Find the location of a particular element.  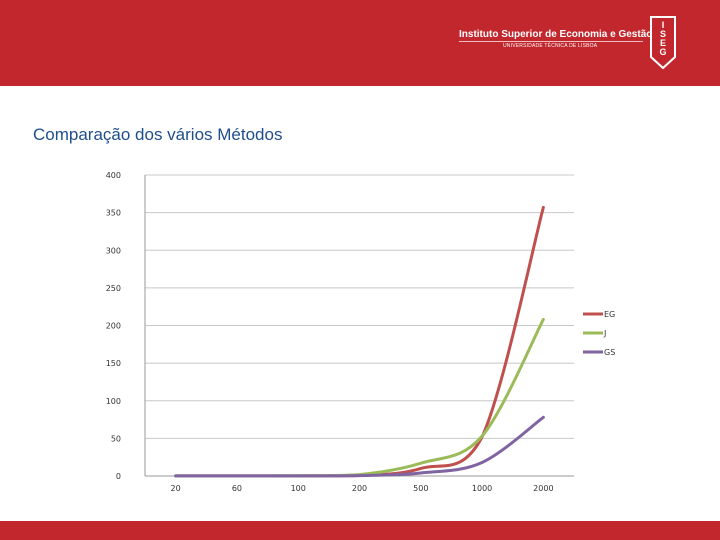

university-name: UNIVERSIDADE TÉCNICA DE LISBOA is located at coordinates (550, 46).